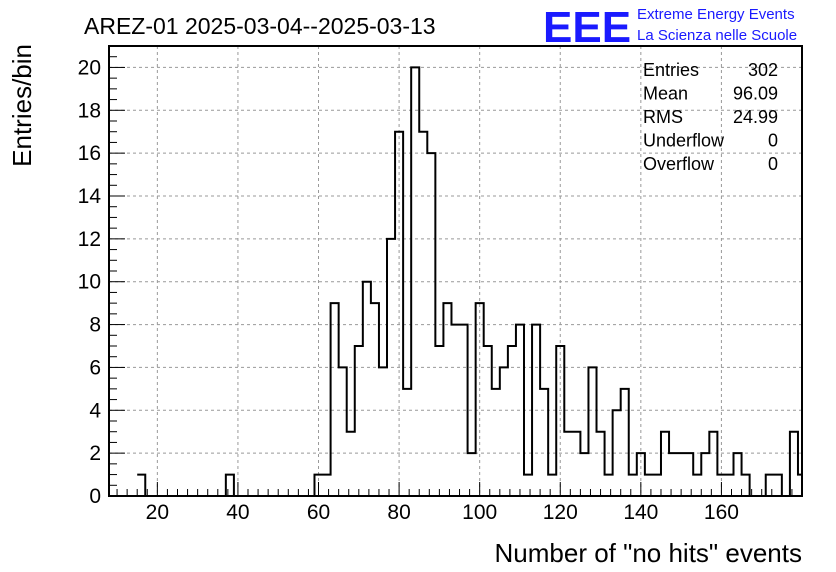 This screenshot has height=572, width=836. I want to click on y-tick-label: 6, so click(95, 367).